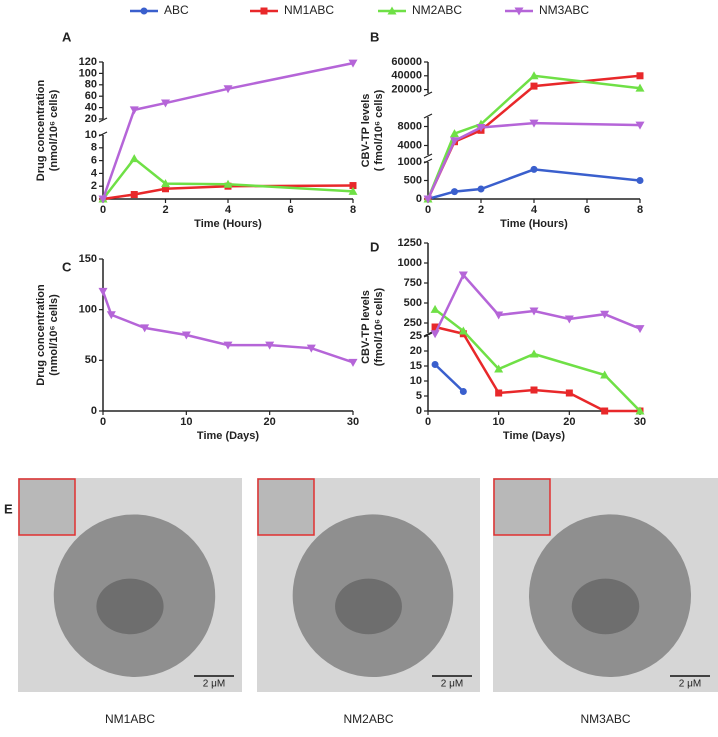 This screenshot has height=737, width=718. I want to click on panel-label: C, so click(67, 266).